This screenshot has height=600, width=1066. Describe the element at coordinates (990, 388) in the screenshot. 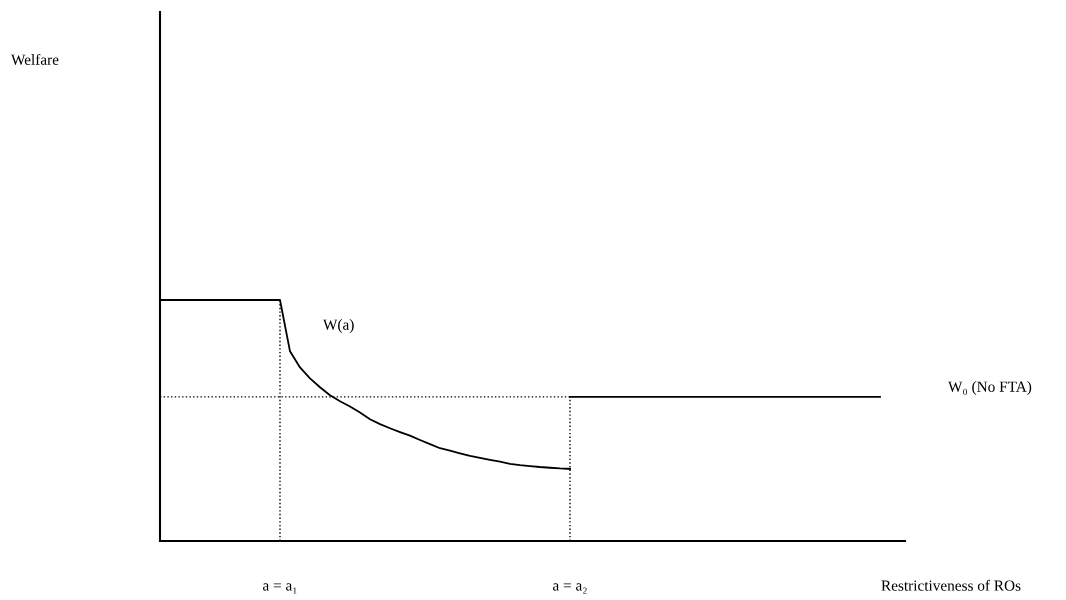

I see `text: W₀ (No FTA)` at that location.